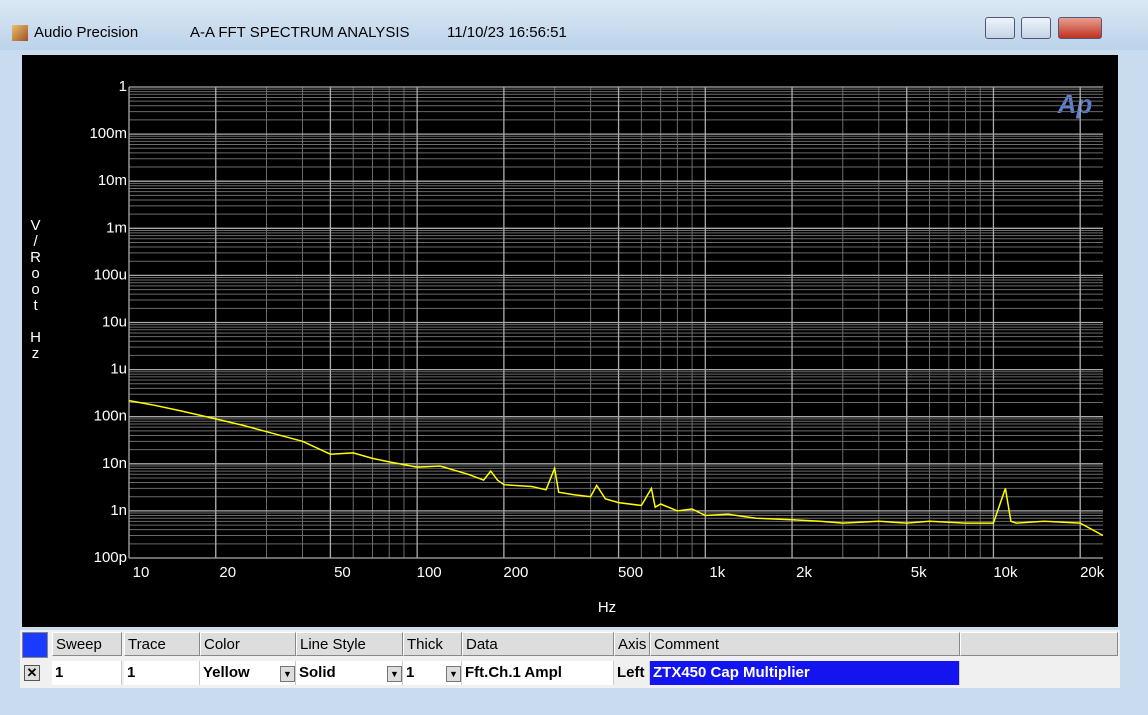 The width and height of the screenshot is (1148, 715). What do you see at coordinates (87, 644) in the screenshot?
I see `column-header: Sweep` at bounding box center [87, 644].